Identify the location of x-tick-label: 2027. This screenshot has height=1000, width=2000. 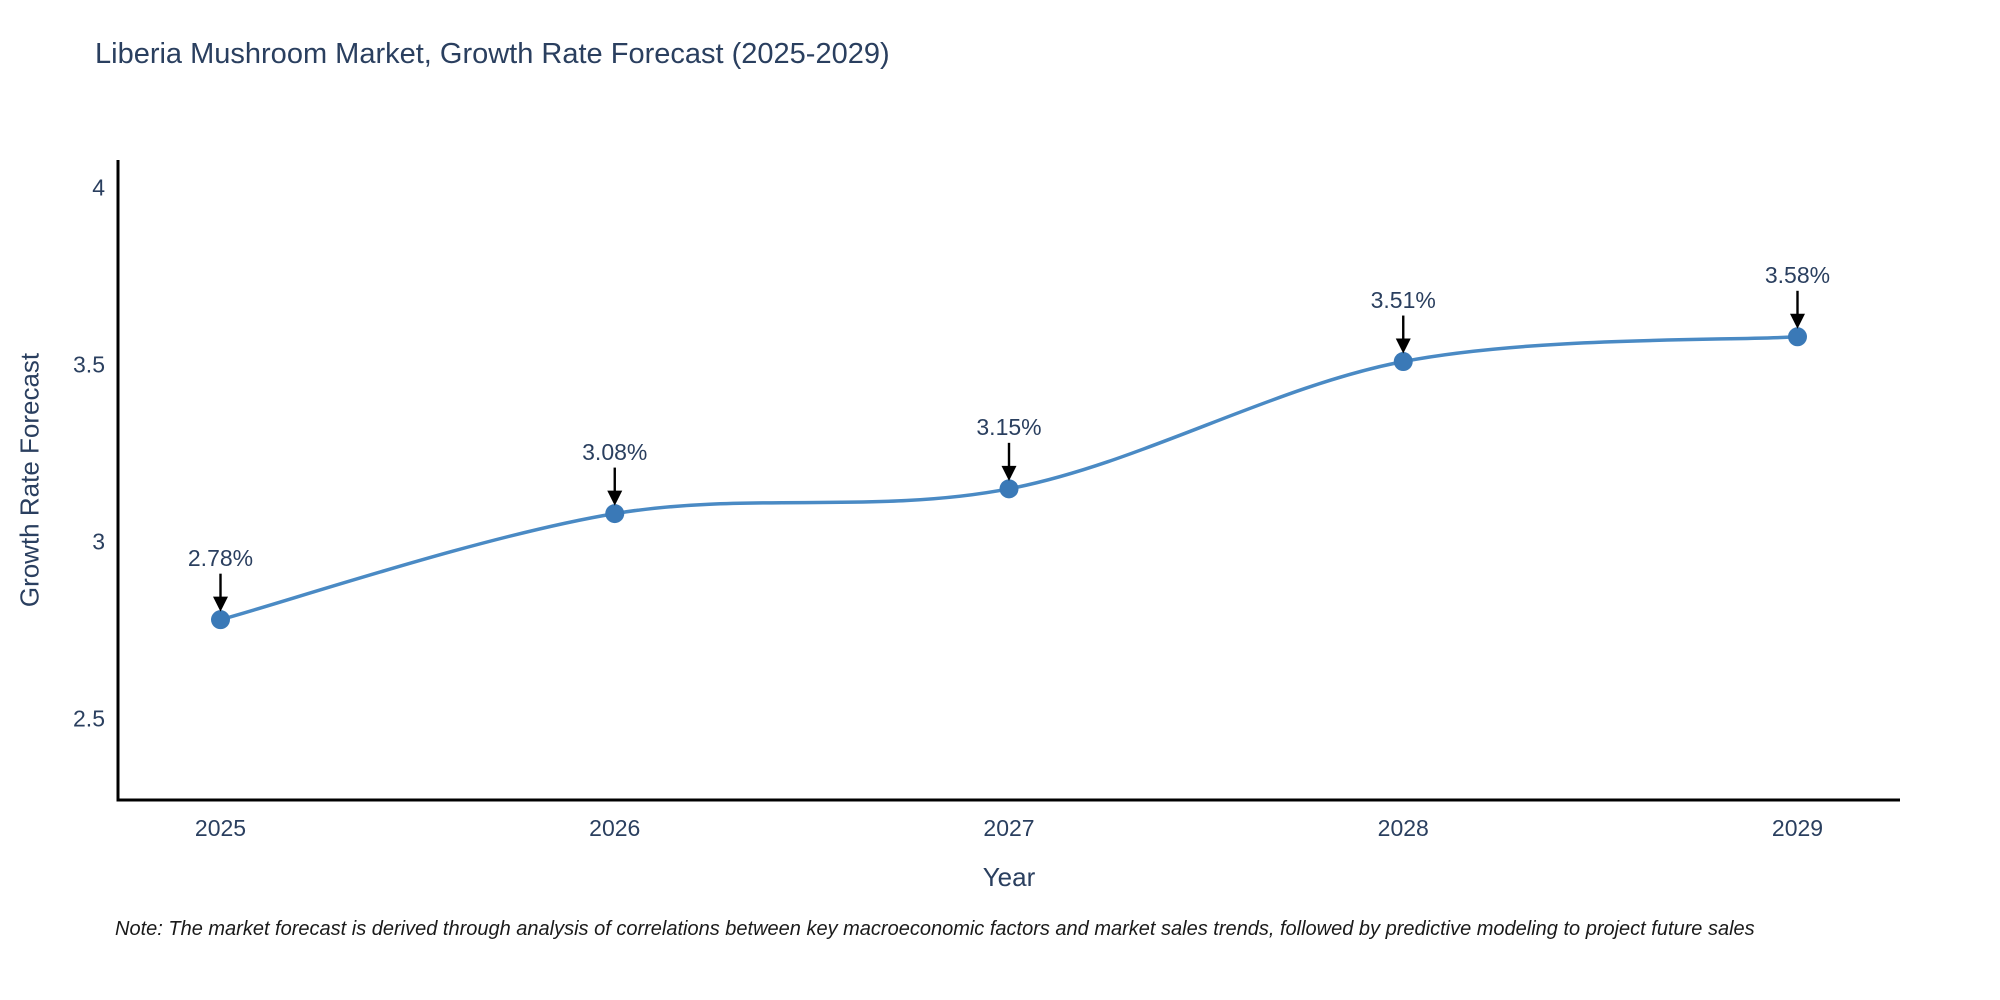
(1009, 828).